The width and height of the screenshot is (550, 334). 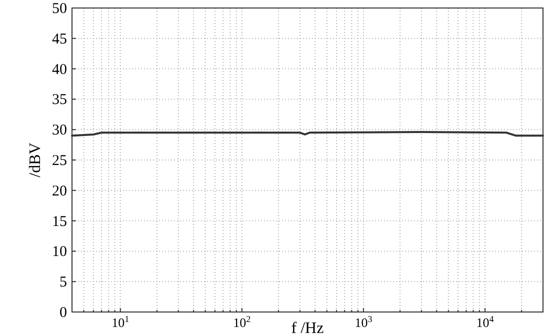 What do you see at coordinates (59, 161) in the screenshot?
I see `y-tick-label: 25` at bounding box center [59, 161].